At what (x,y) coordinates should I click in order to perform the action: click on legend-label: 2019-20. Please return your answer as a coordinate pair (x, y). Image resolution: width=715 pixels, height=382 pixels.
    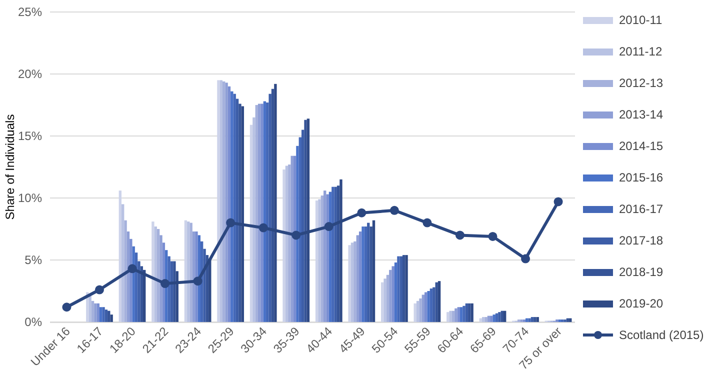
    Looking at the image, I should click on (641, 303).